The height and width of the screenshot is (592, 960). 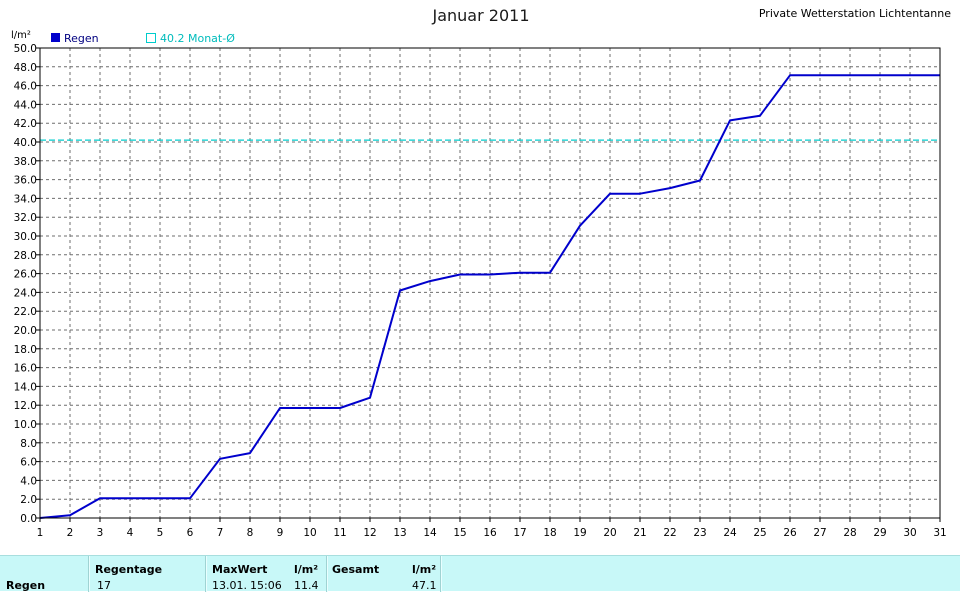 What do you see at coordinates (424, 569) in the screenshot?
I see `gesamt-unit: l/m²` at bounding box center [424, 569].